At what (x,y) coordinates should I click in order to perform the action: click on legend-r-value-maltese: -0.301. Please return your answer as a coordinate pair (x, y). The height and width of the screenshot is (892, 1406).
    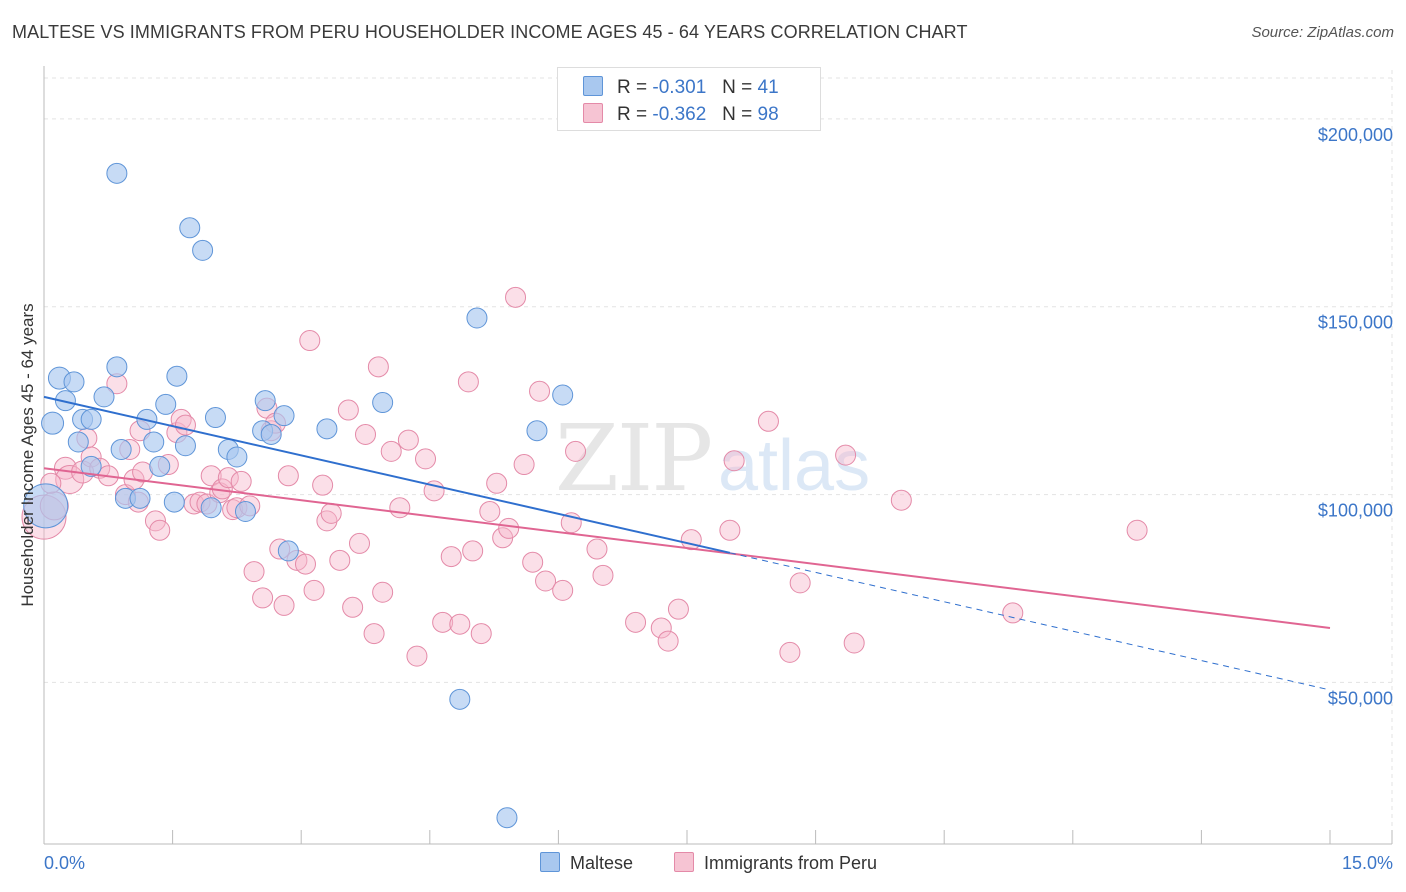
    Looking at the image, I should click on (679, 87).